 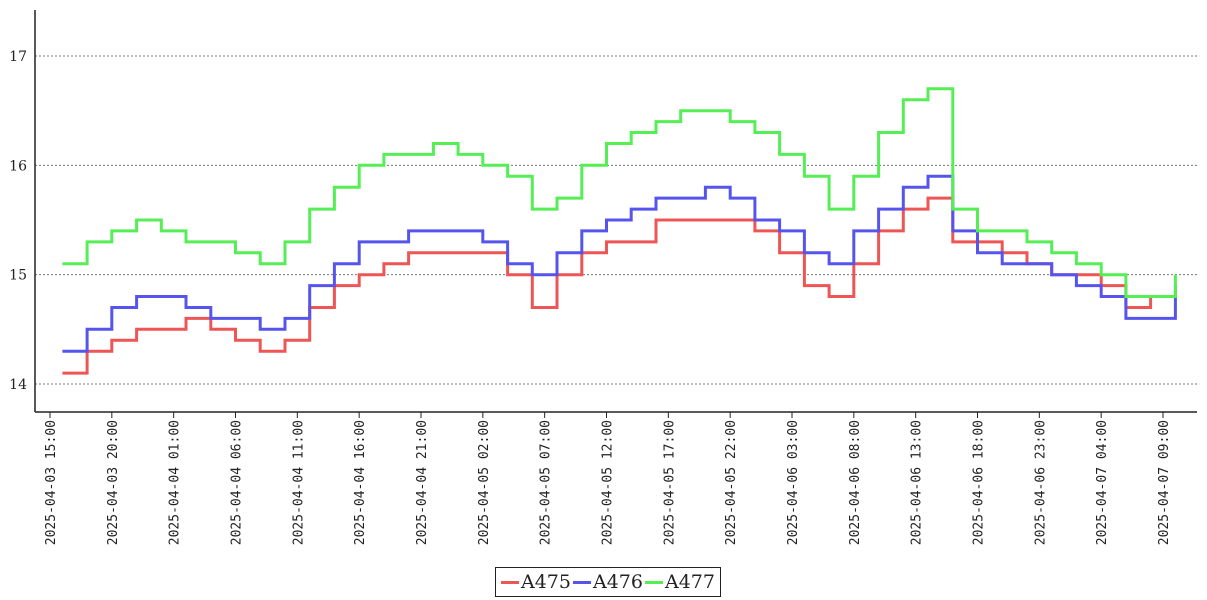 What do you see at coordinates (1102, 482) in the screenshot?
I see `x-tick-label: 2025-04-07 04:00` at bounding box center [1102, 482].